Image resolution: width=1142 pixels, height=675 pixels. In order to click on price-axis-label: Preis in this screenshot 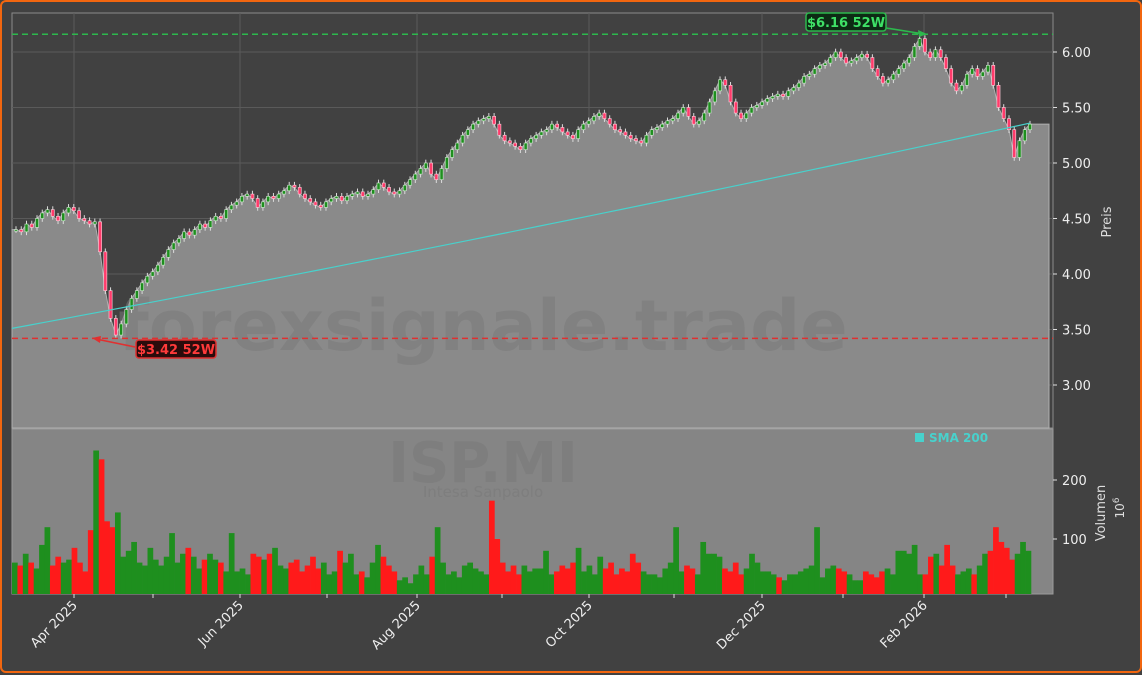, I will do `click(1107, 221)`.